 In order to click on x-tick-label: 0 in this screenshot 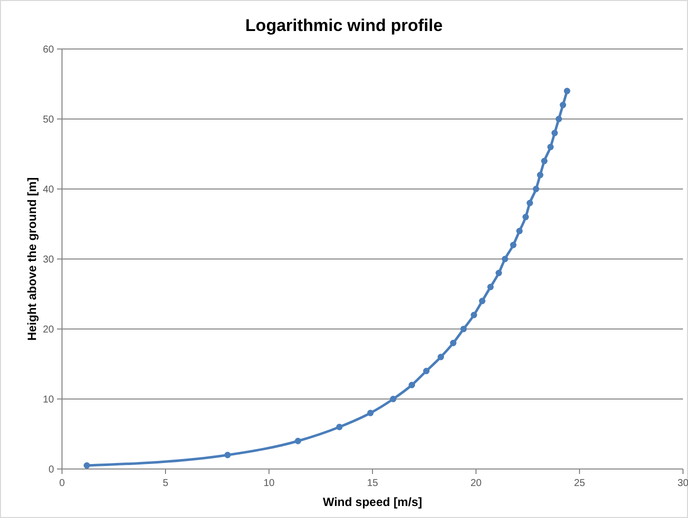, I will do `click(62, 483)`.